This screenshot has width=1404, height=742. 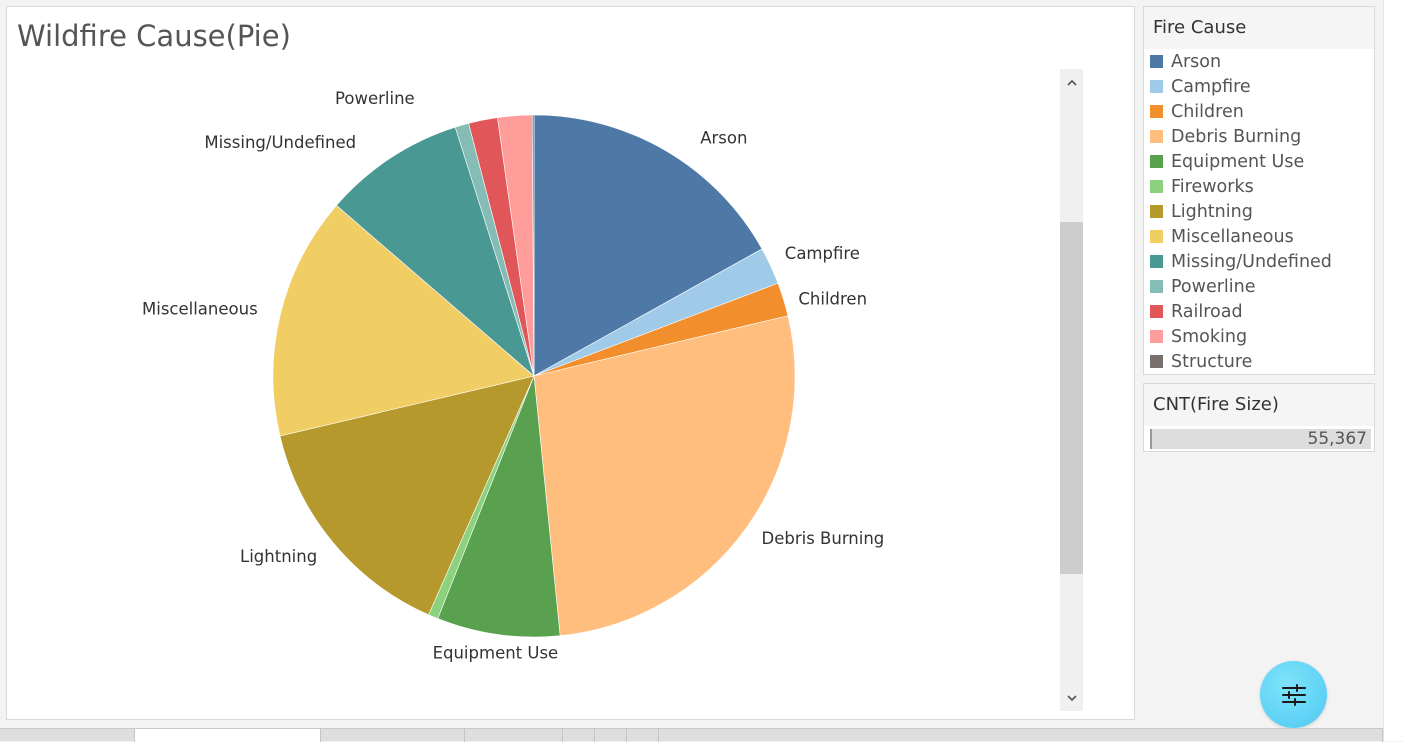 What do you see at coordinates (1337, 439) in the screenshot?
I see `measure-value: 55,367` at bounding box center [1337, 439].